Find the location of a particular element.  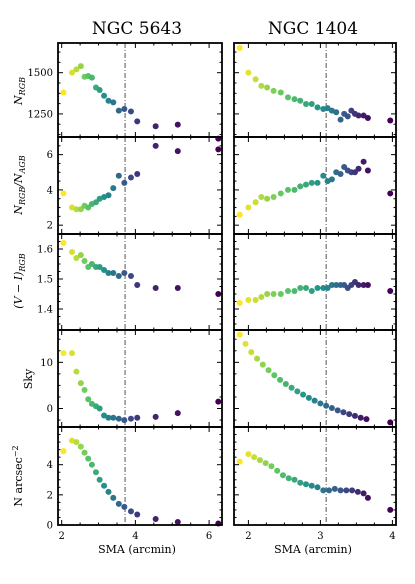

x-tick-label: 2 is located at coordinates (248, 536).